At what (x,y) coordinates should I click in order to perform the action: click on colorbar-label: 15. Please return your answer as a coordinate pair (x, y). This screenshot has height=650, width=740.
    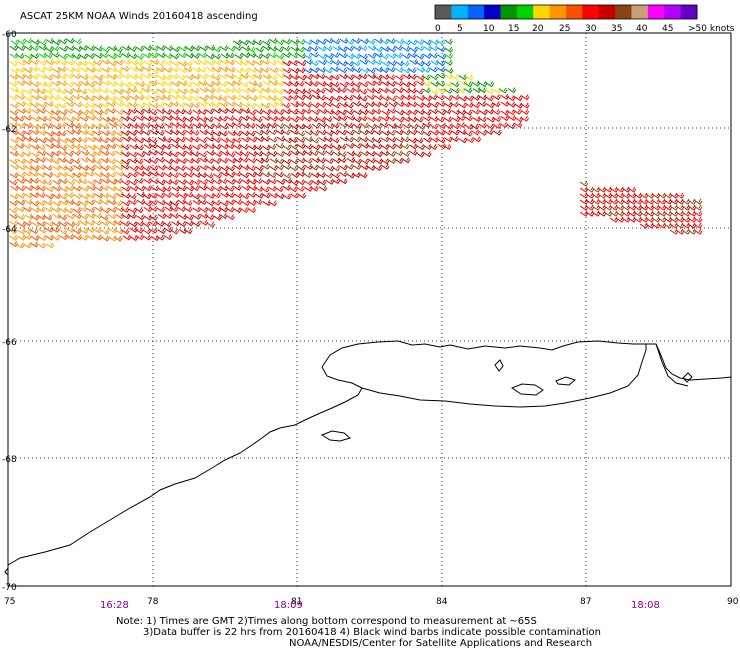
    Looking at the image, I should click on (513, 29).